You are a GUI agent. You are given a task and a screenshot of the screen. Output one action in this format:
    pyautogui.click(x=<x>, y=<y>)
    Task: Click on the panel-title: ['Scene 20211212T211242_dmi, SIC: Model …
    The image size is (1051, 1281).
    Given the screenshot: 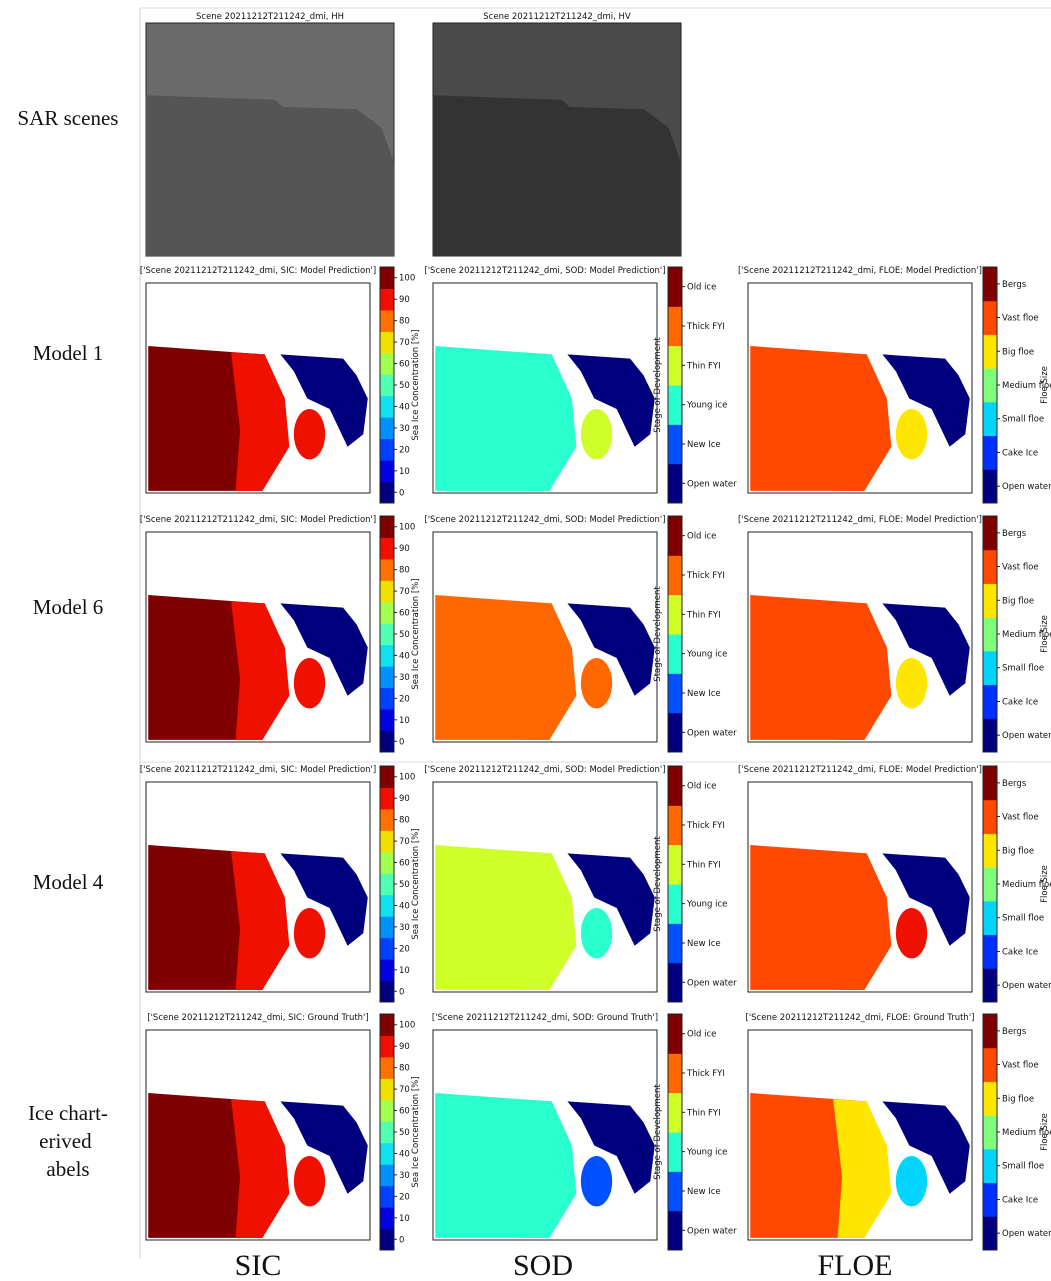 What is the action you would take?
    pyautogui.click(x=258, y=770)
    